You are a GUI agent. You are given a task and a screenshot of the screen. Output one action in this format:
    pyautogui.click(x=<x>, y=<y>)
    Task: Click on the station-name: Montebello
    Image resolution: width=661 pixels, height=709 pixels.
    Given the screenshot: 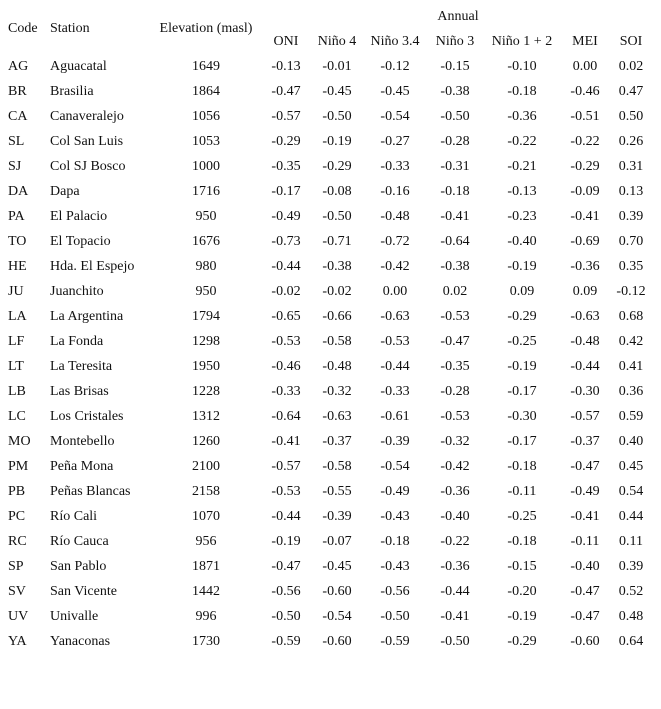 What is the action you would take?
    pyautogui.click(x=82, y=441)
    